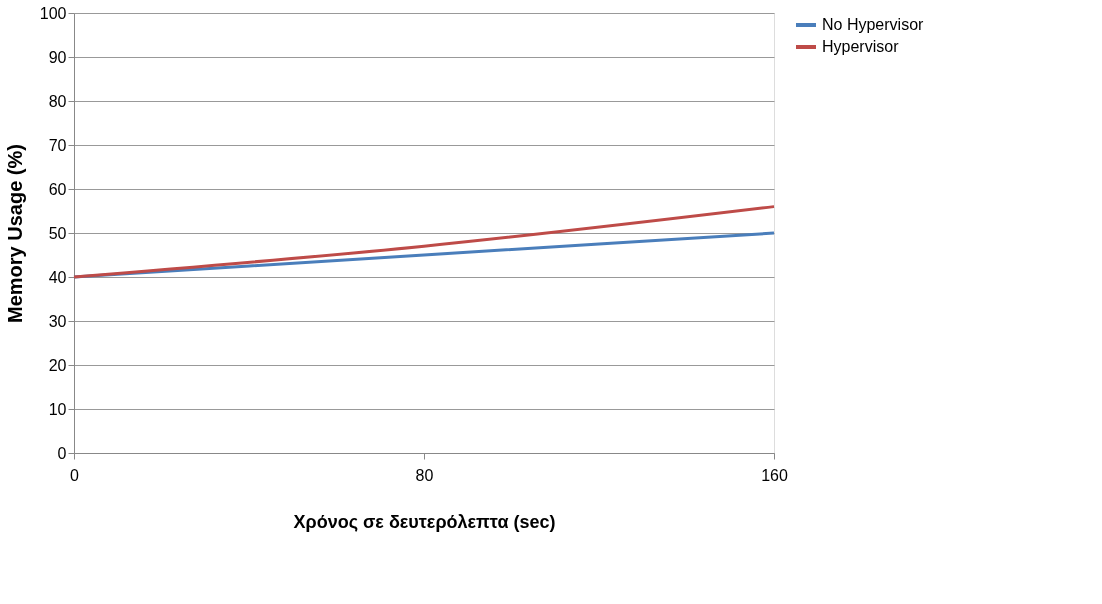  Describe the element at coordinates (57, 277) in the screenshot. I see `y-tick-label: 40` at that location.